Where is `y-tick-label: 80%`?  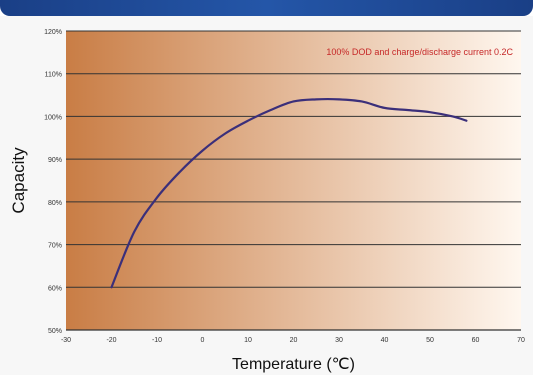 y-tick-label: 80% is located at coordinates (55, 203).